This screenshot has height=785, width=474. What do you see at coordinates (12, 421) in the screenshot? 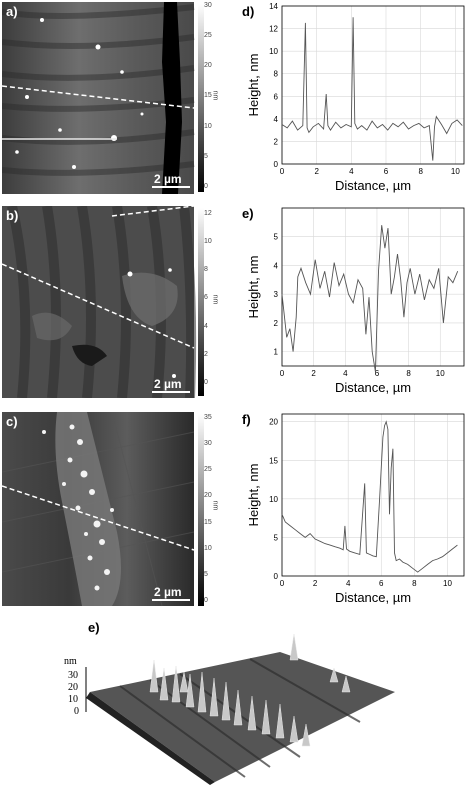
I see `panel-c-letter: c)` at bounding box center [12, 421].